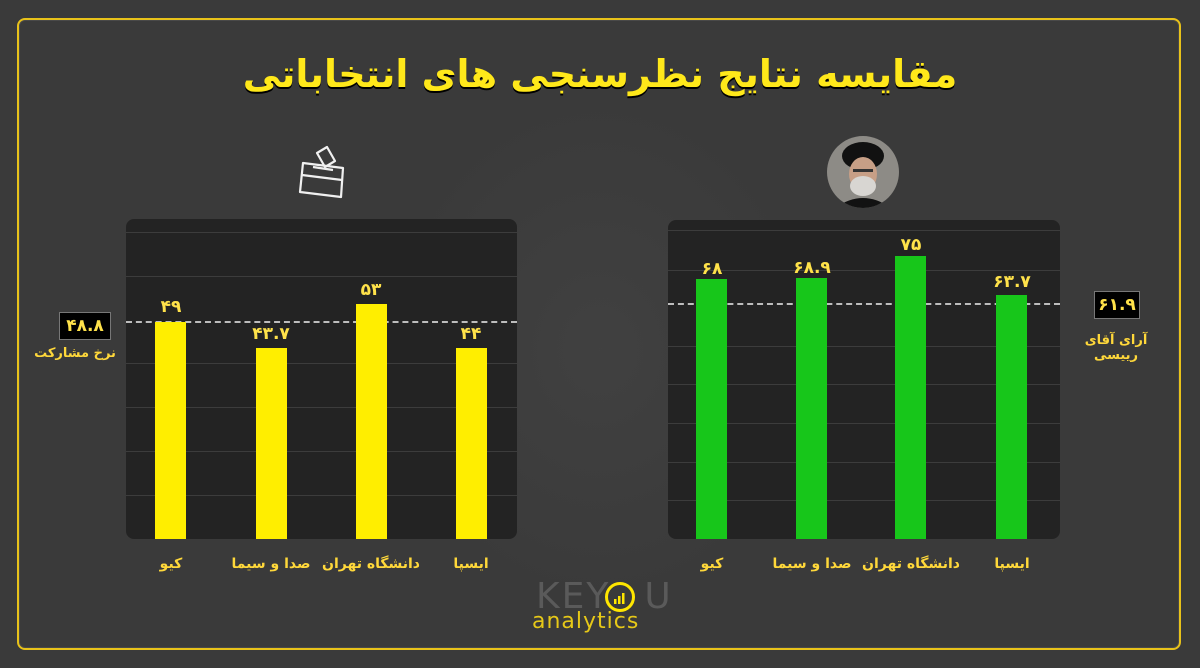 This screenshot has width=1200, height=668. Describe the element at coordinates (471, 334) in the screenshot. I see `value-label: ۴۴` at that location.